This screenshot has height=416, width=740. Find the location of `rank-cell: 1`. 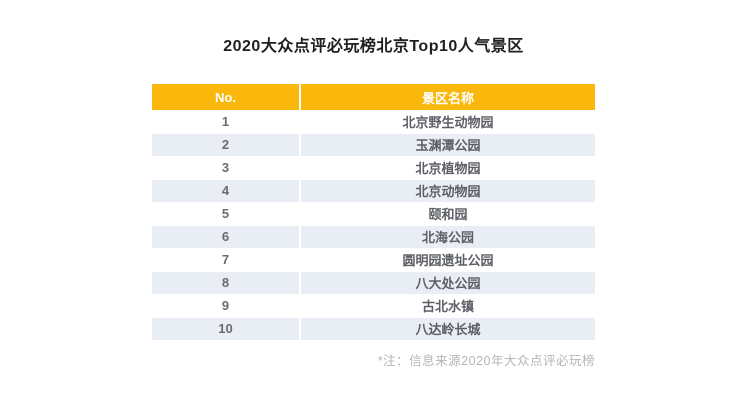

rank-cell: 1 is located at coordinates (226, 122).